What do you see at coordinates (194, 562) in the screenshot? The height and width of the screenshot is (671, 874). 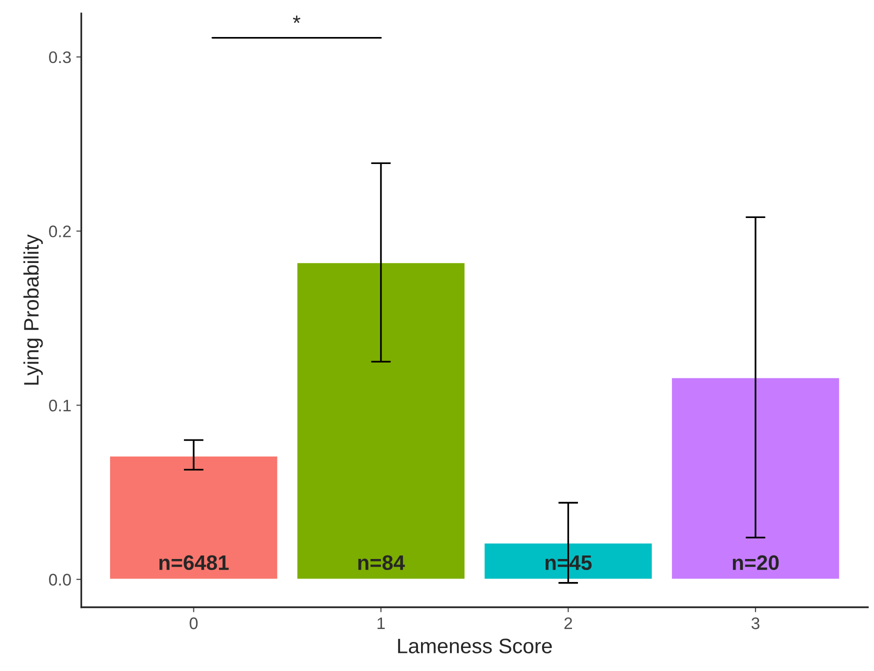 I see `annotation: n=6481` at bounding box center [194, 562].